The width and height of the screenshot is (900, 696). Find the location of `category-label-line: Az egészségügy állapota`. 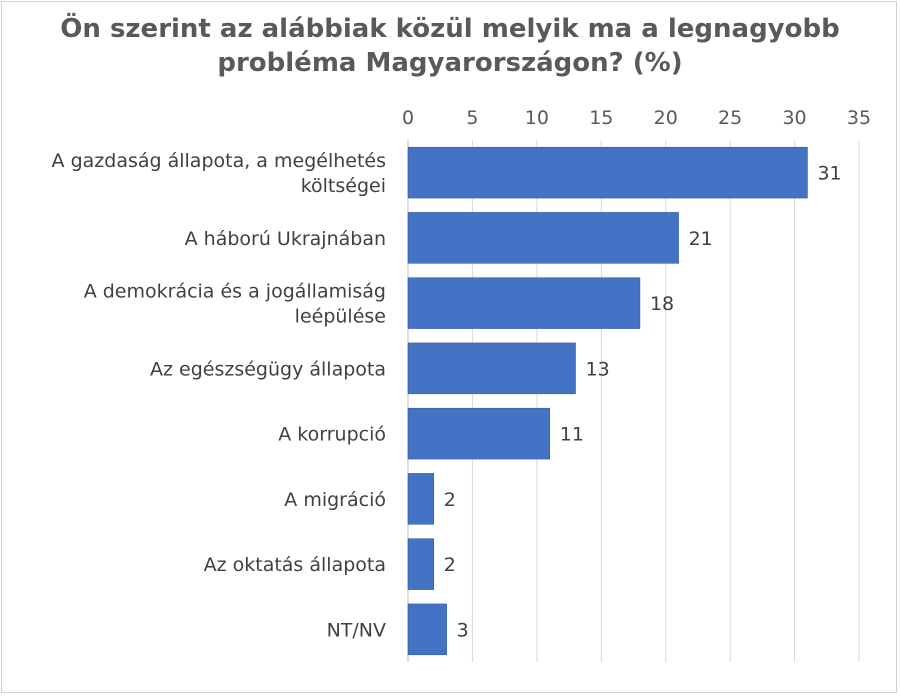

category-label-line: Az egészségügy állapota is located at coordinates (268, 369).